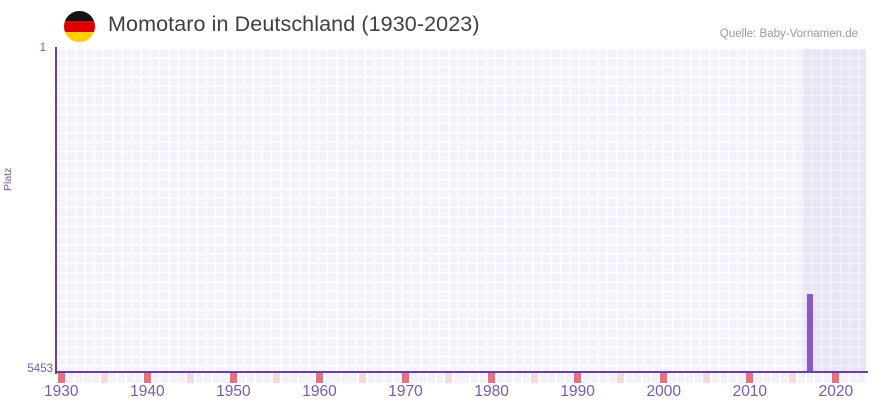  Describe the element at coordinates (663, 391) in the screenshot. I see `x-axis-tick-label: 2000` at that location.